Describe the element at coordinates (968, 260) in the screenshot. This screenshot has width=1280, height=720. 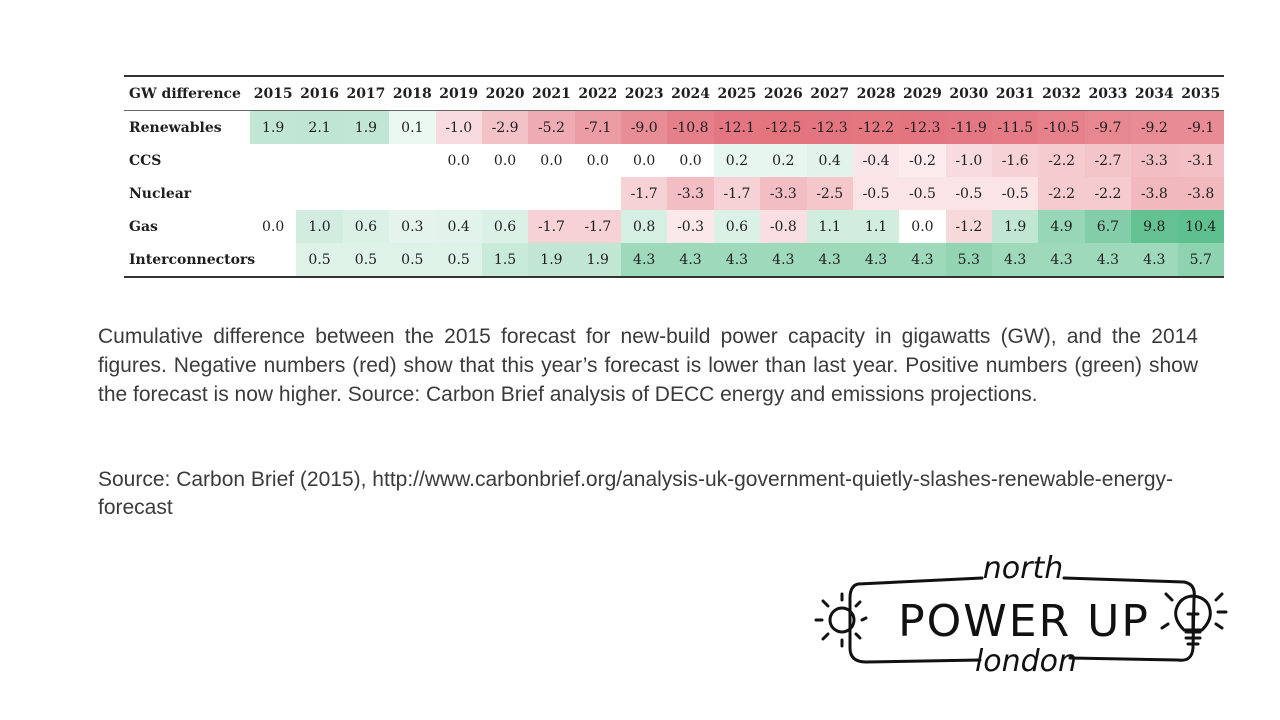
I see `table-cell: 5.3` at that location.